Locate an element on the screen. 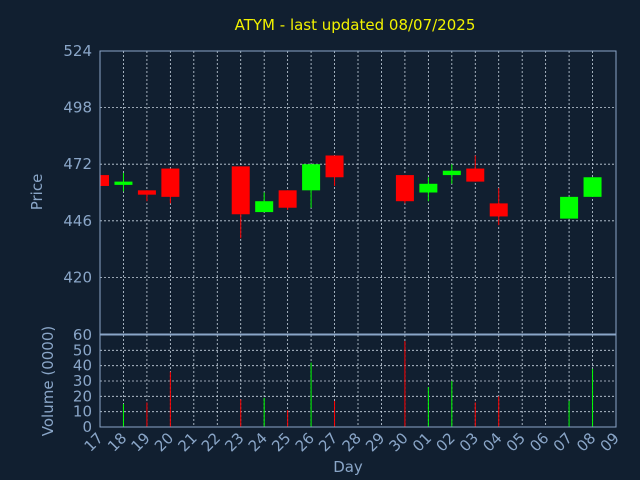 Image resolution: width=640 pixels, height=480 pixels. x-tick-label: 29 is located at coordinates (375, 442).